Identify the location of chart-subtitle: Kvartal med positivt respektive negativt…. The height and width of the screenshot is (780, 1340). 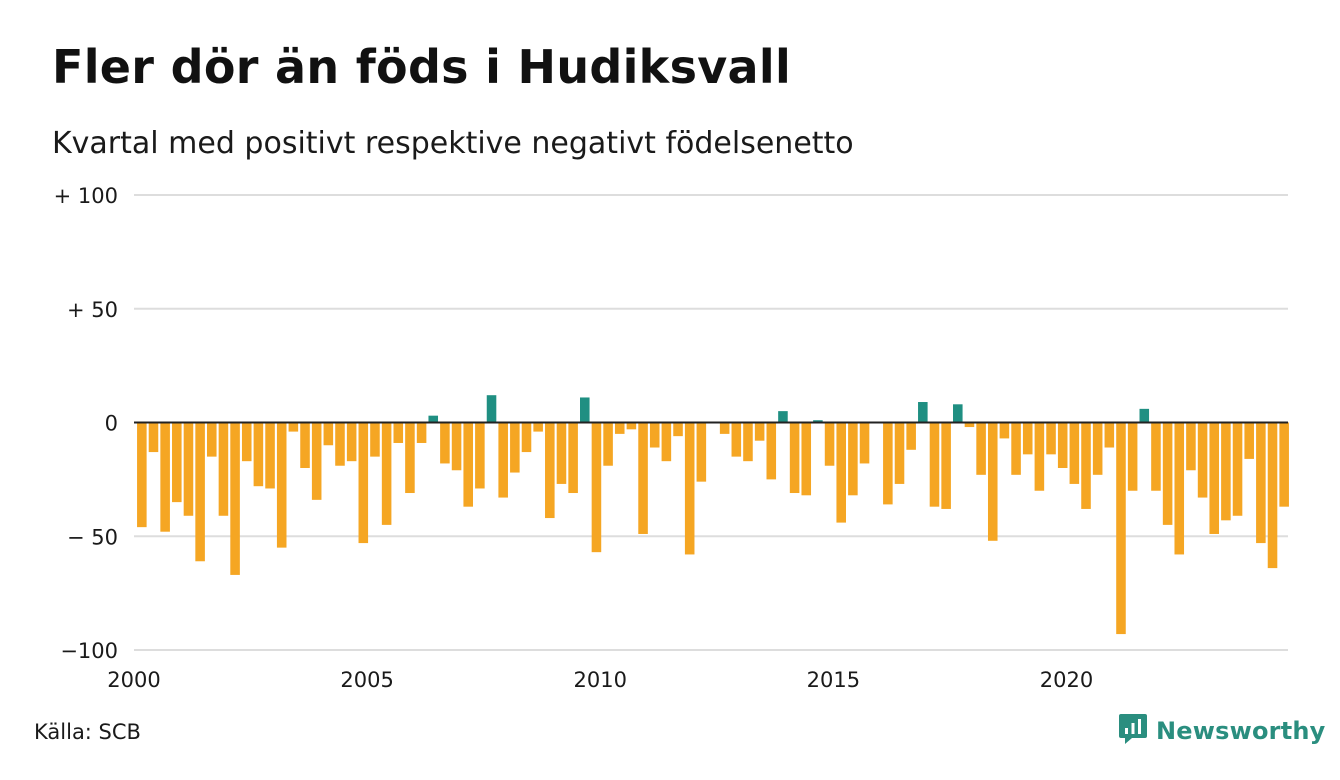
(453, 143).